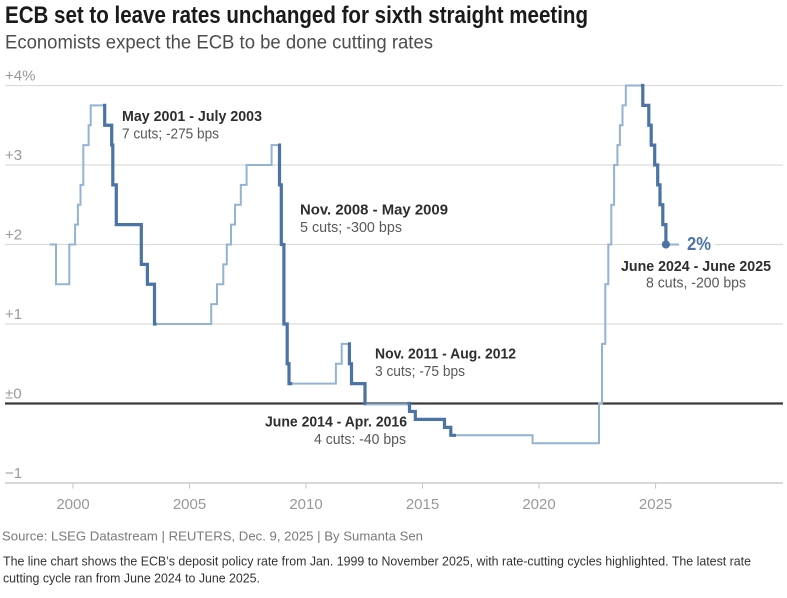  I want to click on svg-text: May 2001 - July 2003, so click(192, 116).